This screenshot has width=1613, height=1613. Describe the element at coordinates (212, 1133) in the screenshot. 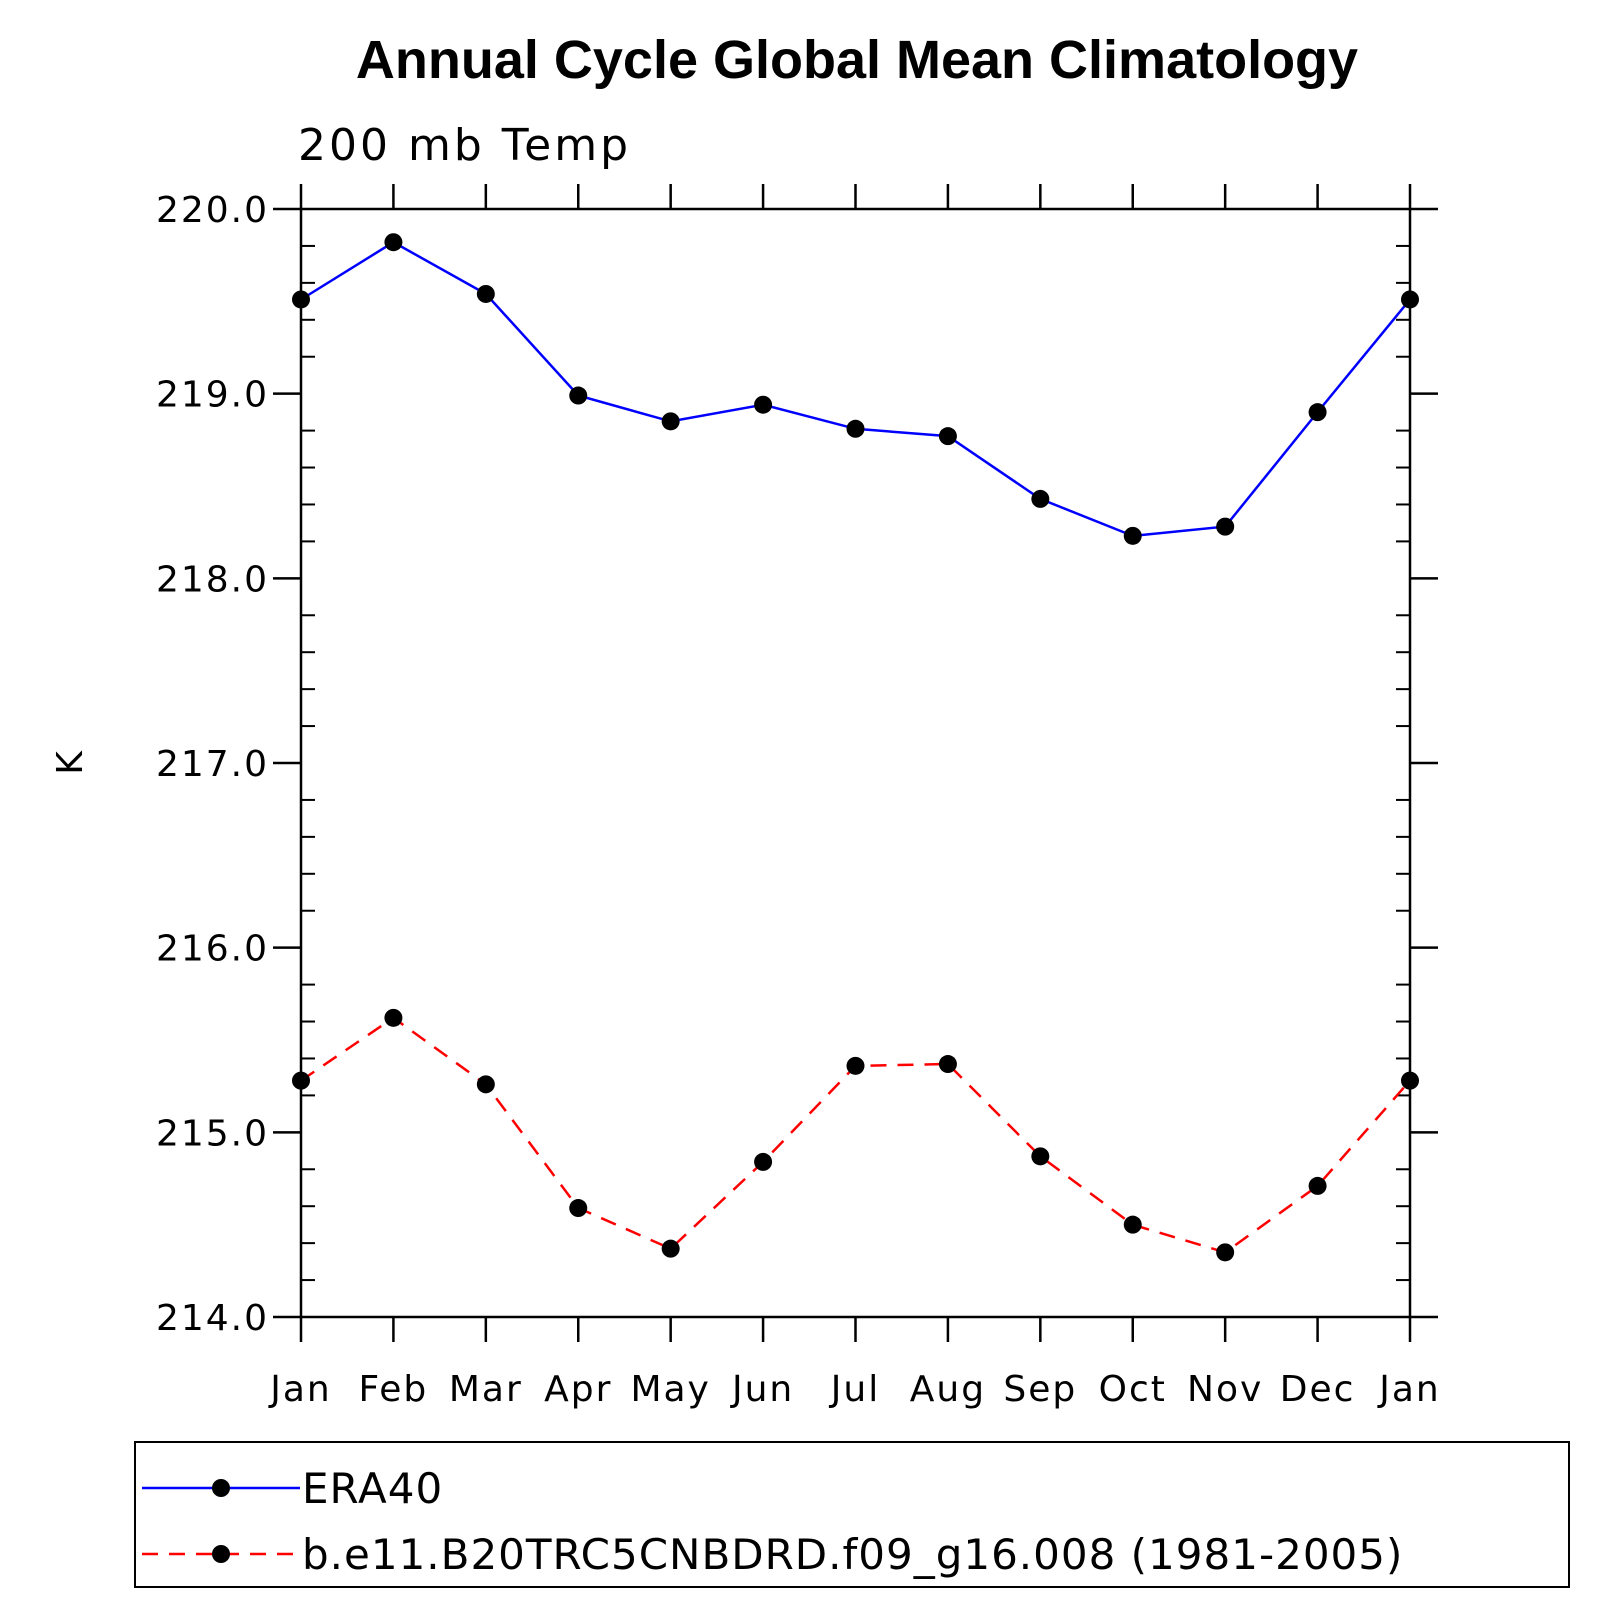

I see `y-tick-label: 215.0` at that location.